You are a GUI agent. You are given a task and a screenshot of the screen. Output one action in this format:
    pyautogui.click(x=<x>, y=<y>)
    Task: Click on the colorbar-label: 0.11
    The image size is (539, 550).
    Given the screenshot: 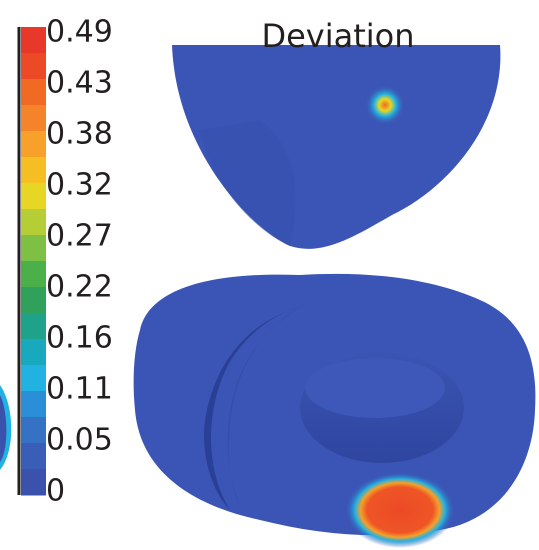 What is the action you would take?
    pyautogui.click(x=79, y=389)
    